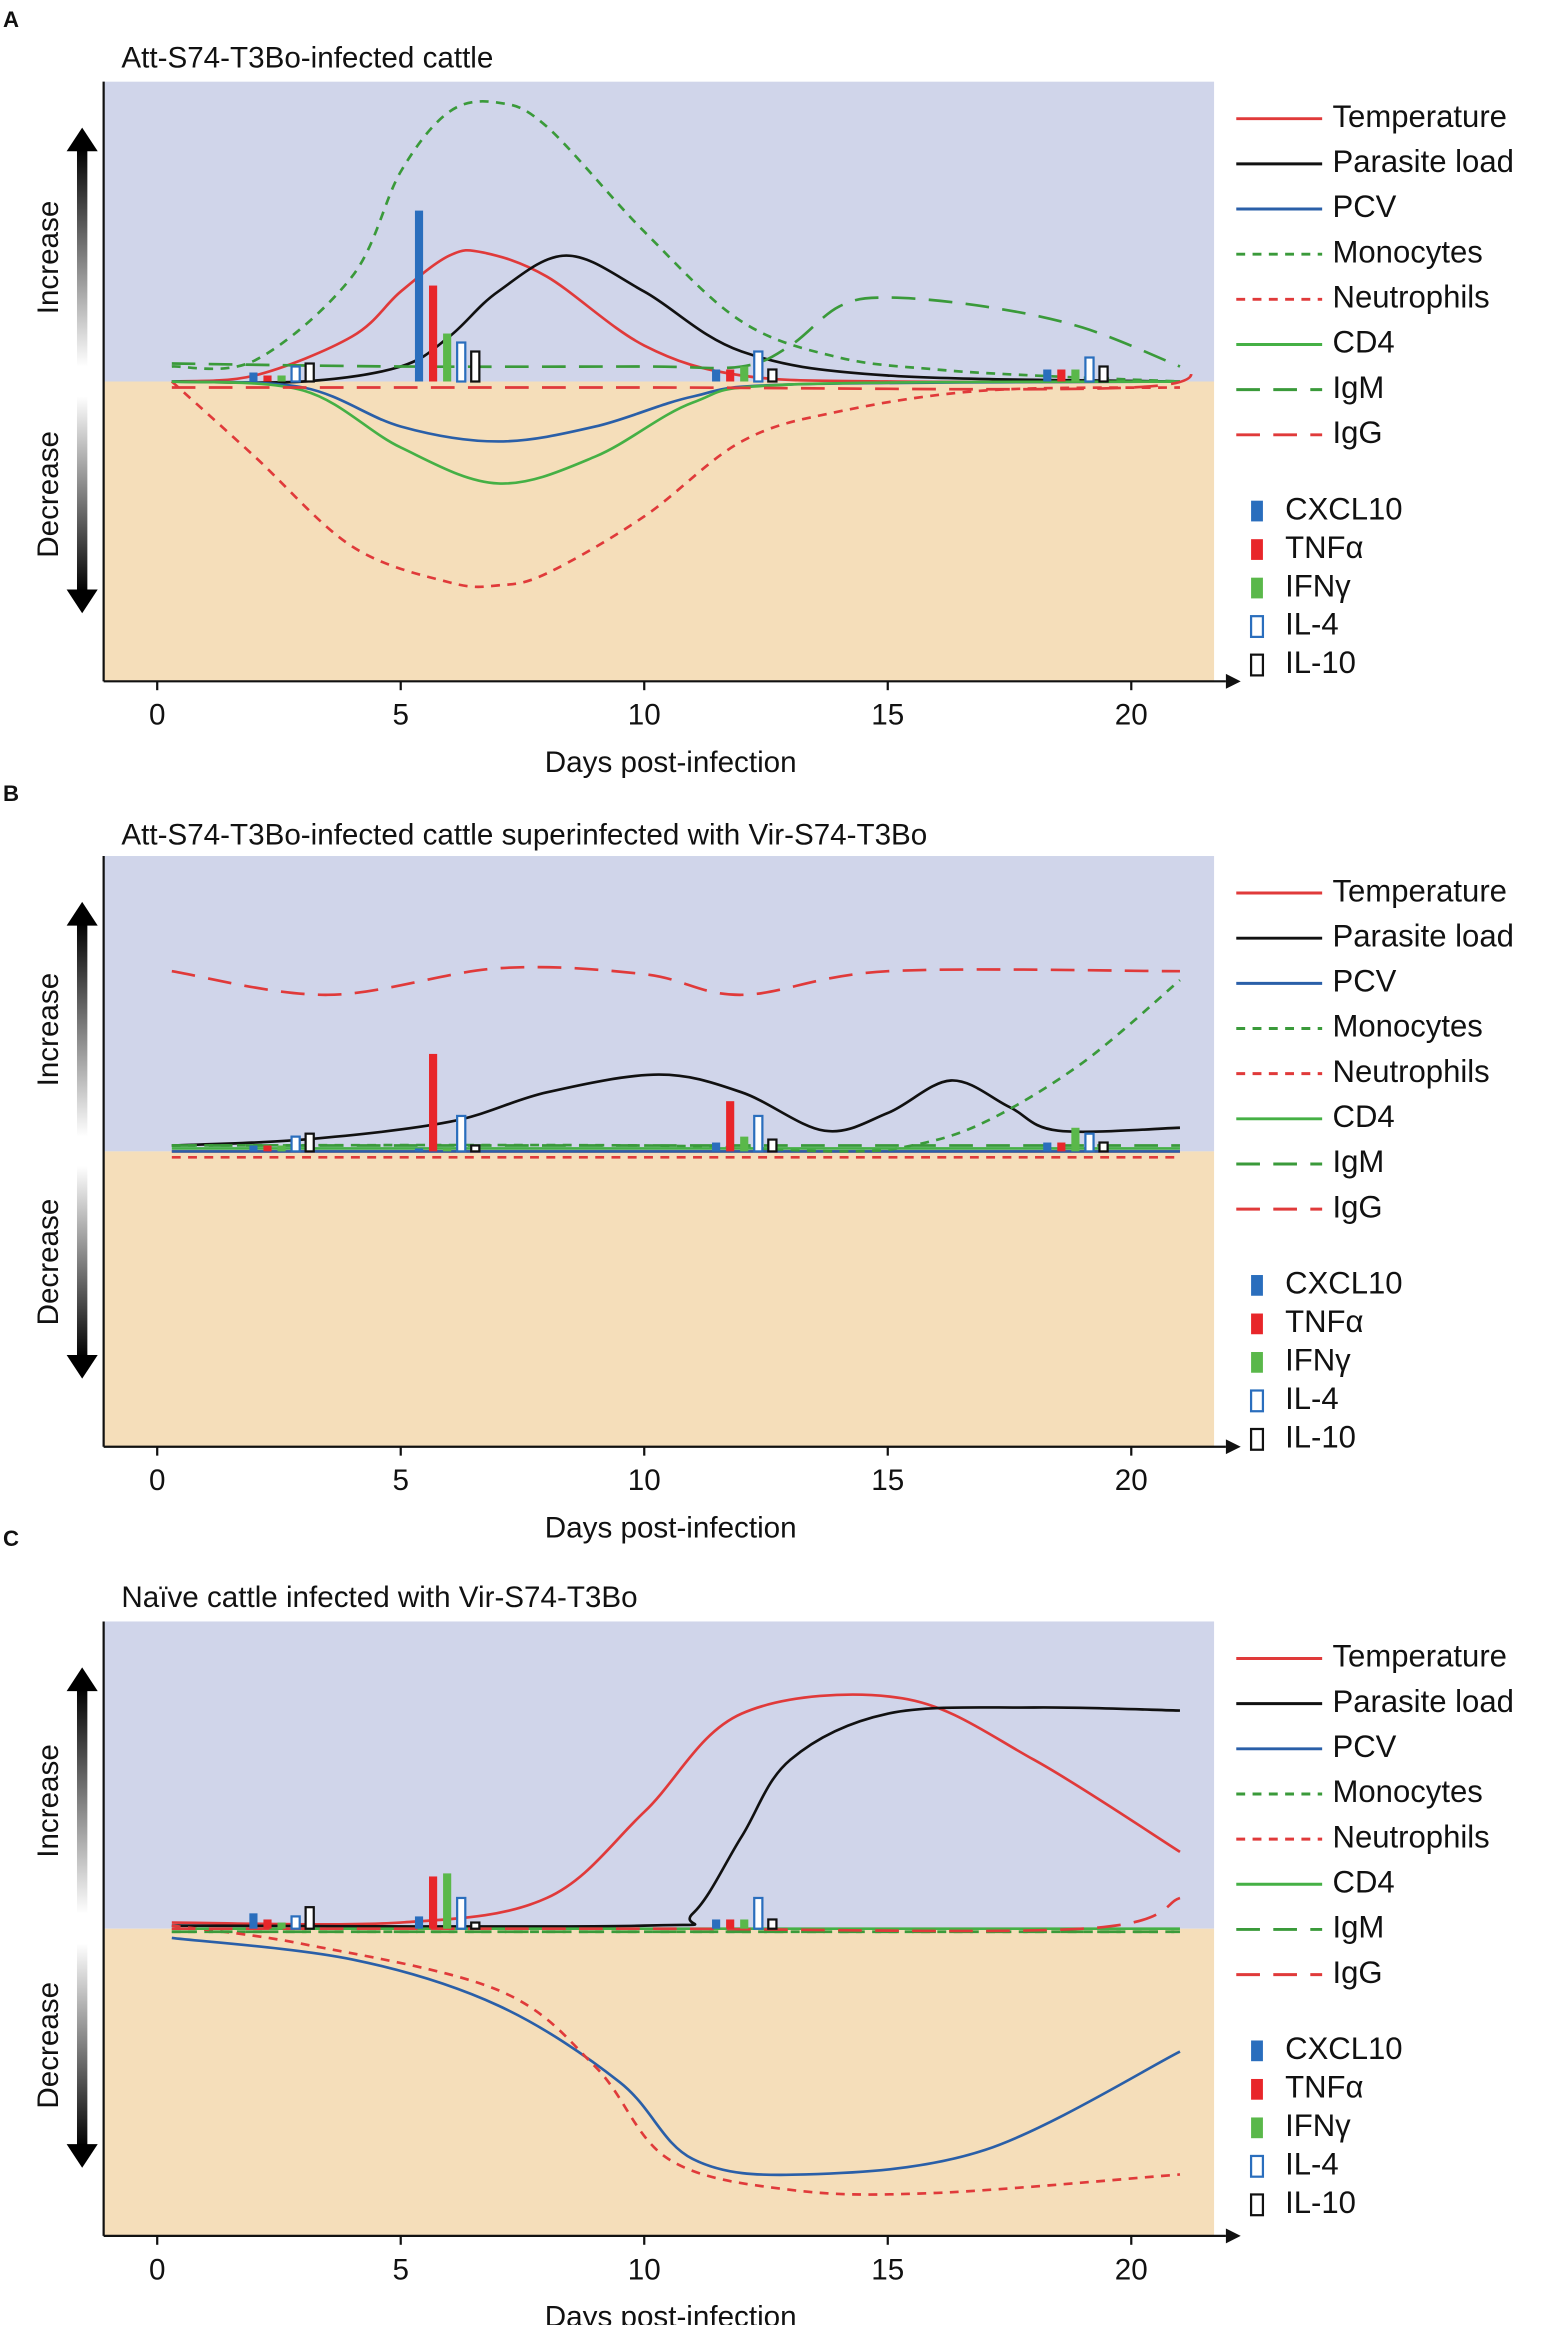 This screenshot has height=2325, width=1562. What do you see at coordinates (48, 2045) in the screenshot?
I see `decrease-label: Decrease` at bounding box center [48, 2045].